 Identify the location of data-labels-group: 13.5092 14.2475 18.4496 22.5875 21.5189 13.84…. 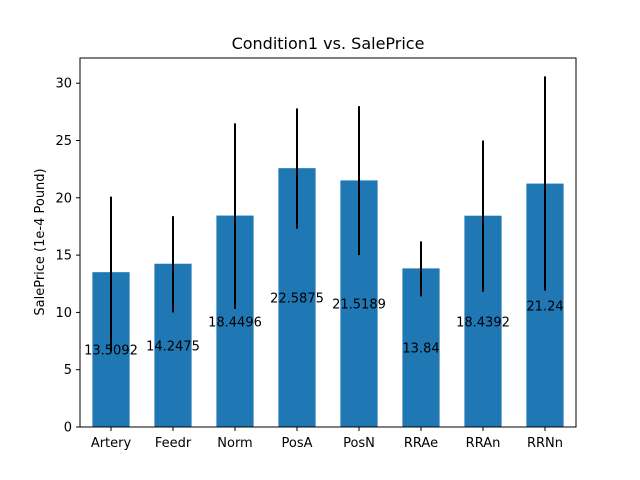
(323, 325).